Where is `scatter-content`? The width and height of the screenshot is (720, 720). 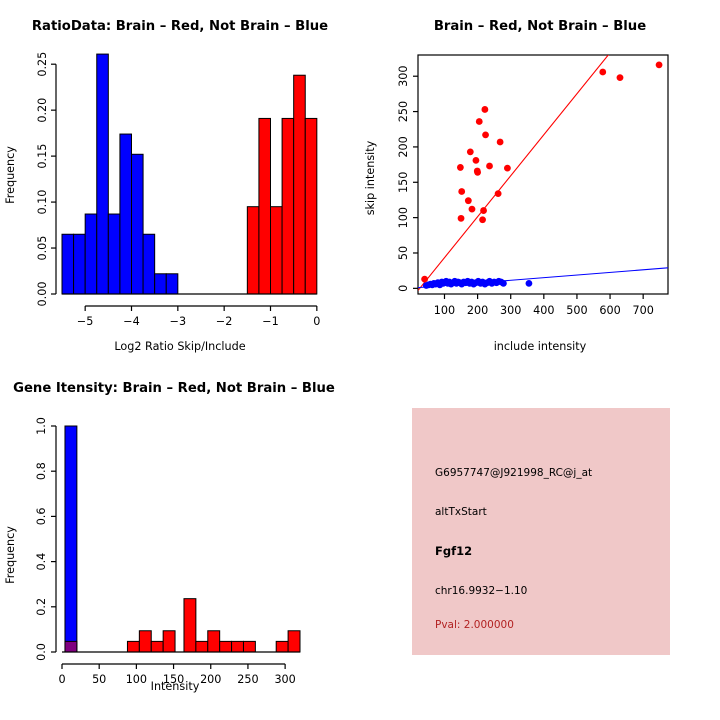
scatter-content is located at coordinates (543, 173).